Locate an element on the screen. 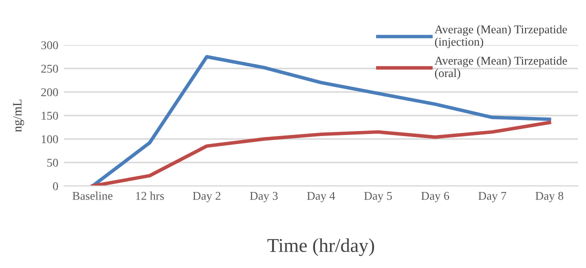  x-tick-label: Day 5 is located at coordinates (378, 197).